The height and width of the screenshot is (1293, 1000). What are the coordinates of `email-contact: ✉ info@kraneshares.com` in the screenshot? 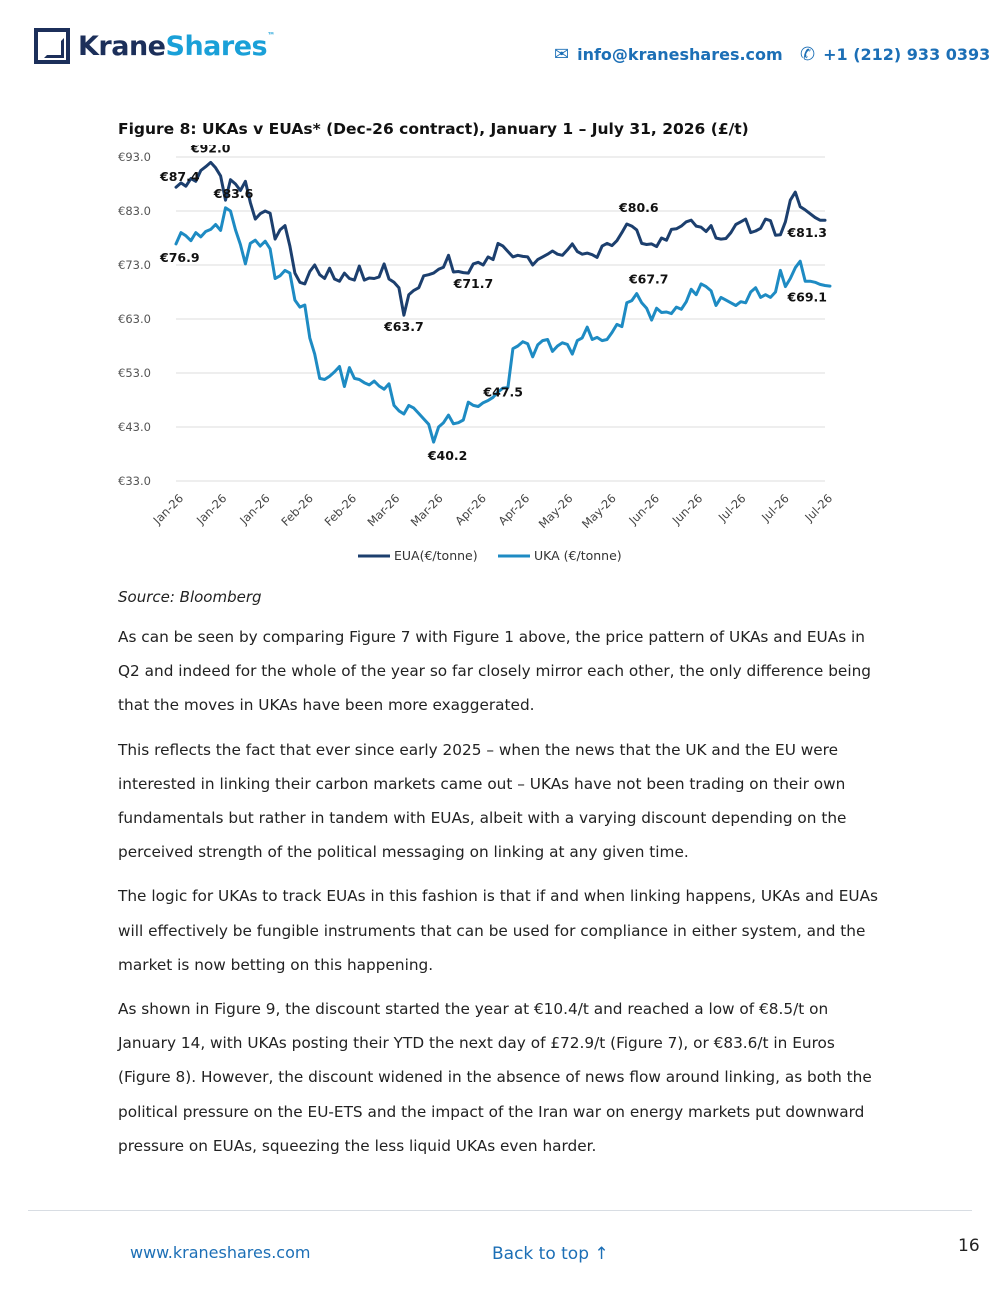 It's located at (668, 54).